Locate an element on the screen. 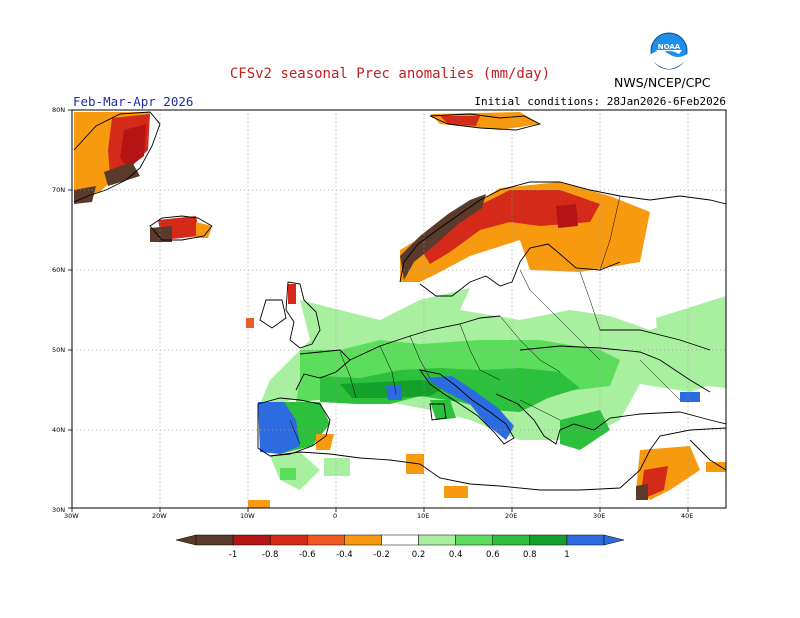  lat-label: 40N is located at coordinates (59, 430).